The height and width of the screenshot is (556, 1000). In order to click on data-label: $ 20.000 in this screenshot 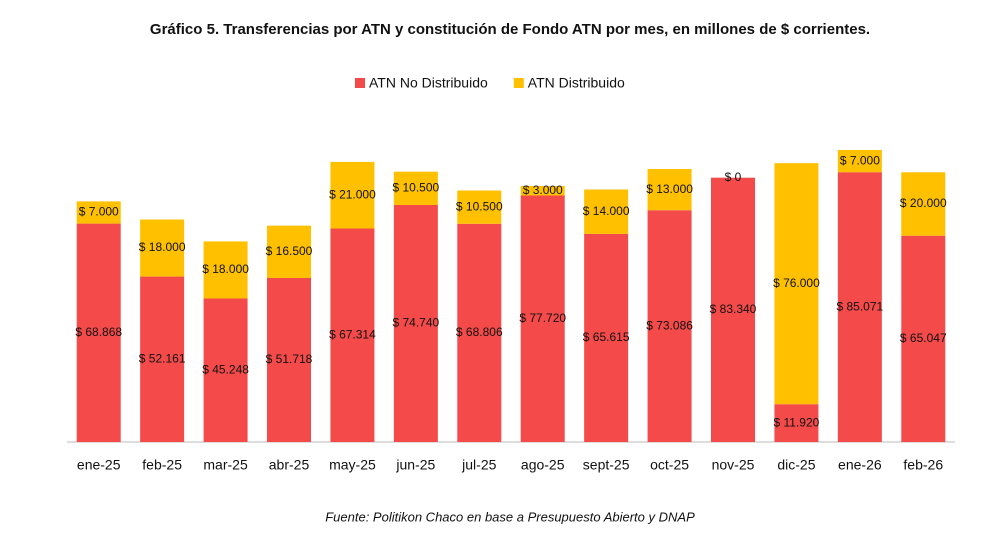, I will do `click(923, 203)`.